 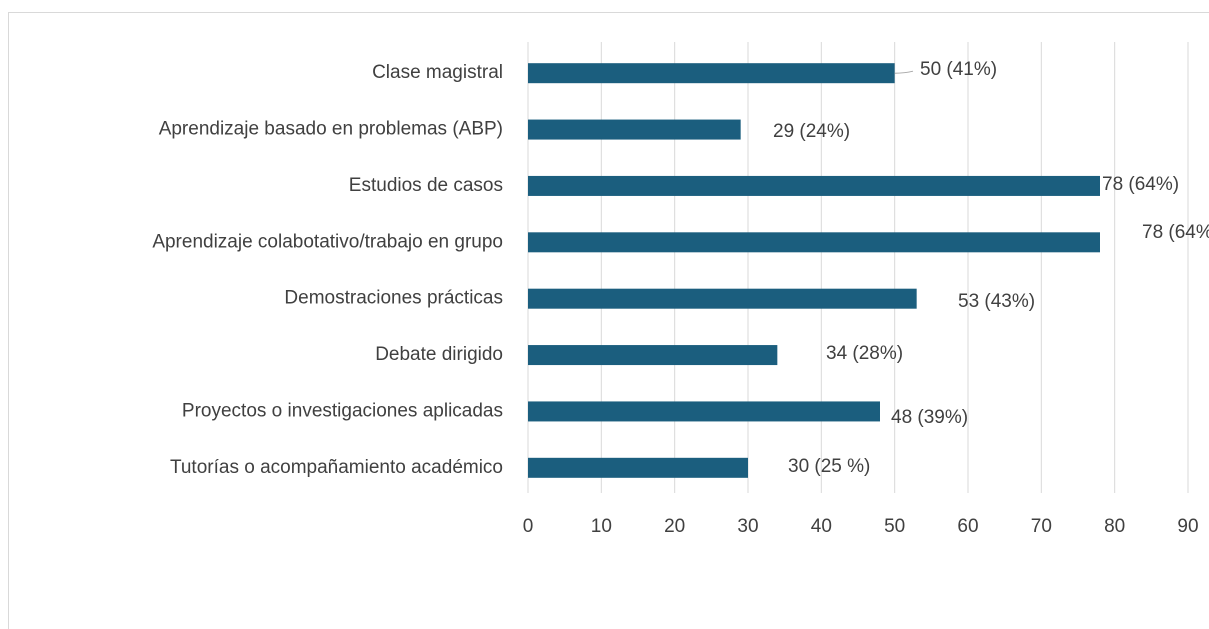 What do you see at coordinates (864, 353) in the screenshot?
I see `value-label: 34 (28%)` at bounding box center [864, 353].